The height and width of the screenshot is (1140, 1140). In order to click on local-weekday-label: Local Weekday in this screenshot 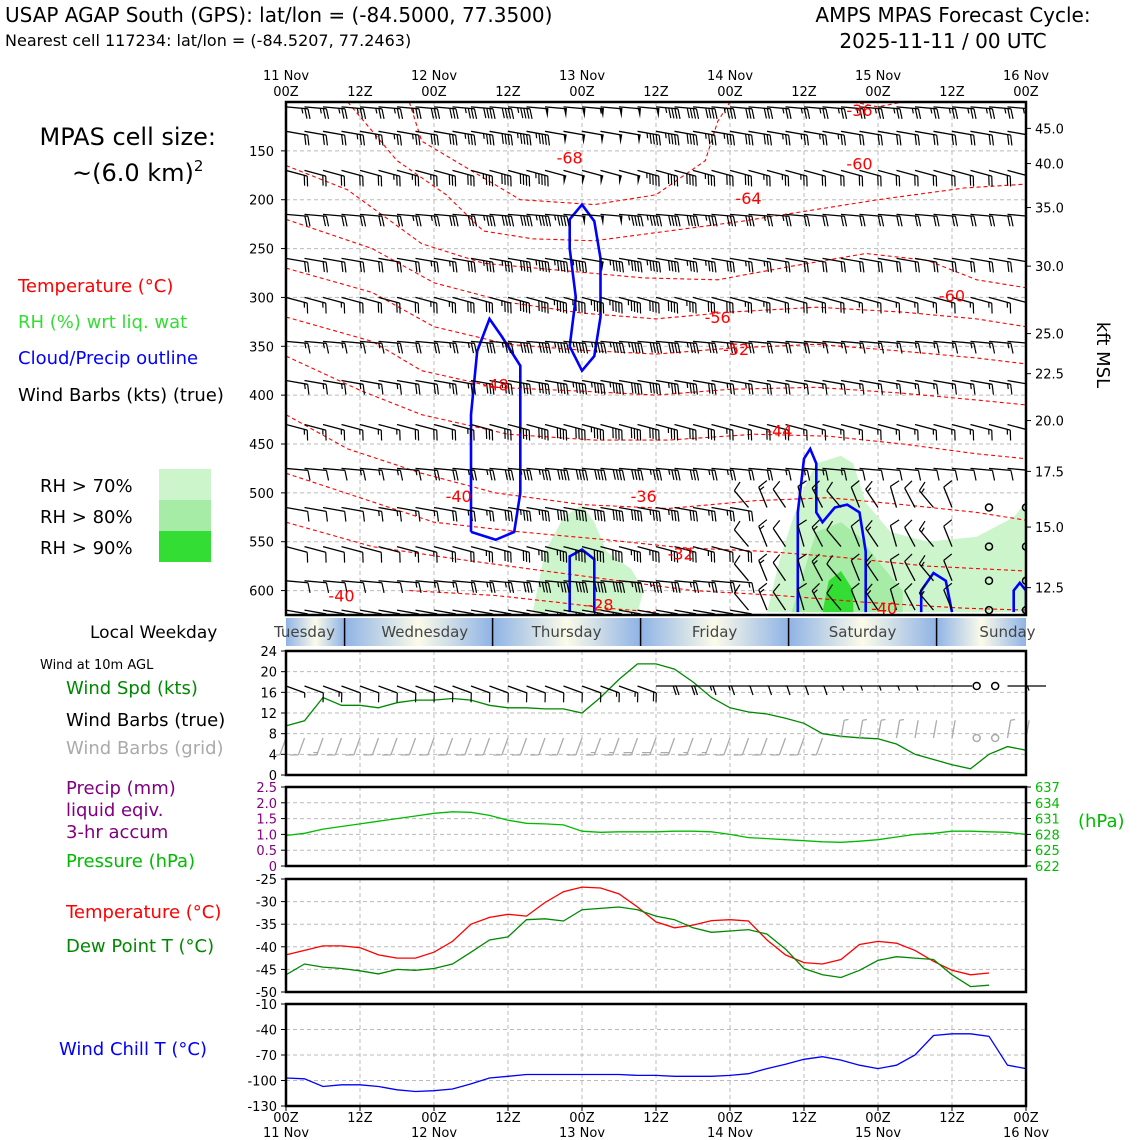, I will do `click(153, 633)`.